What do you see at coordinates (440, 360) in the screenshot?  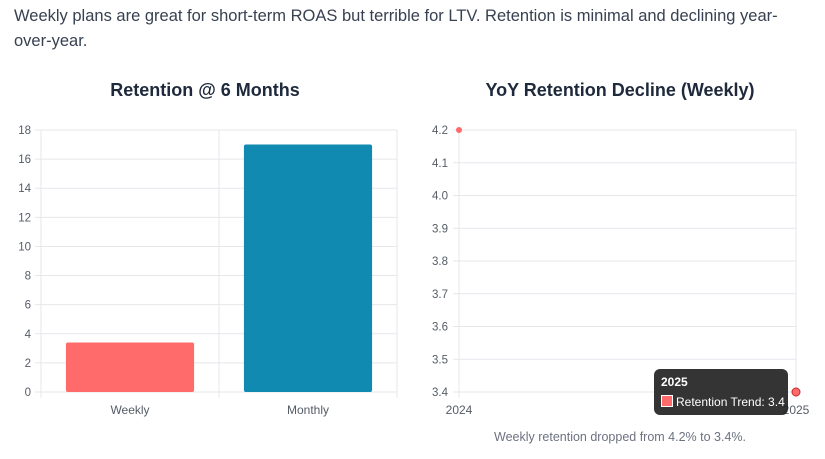 I see `line-y-tick-label: 3.5` at bounding box center [440, 360].